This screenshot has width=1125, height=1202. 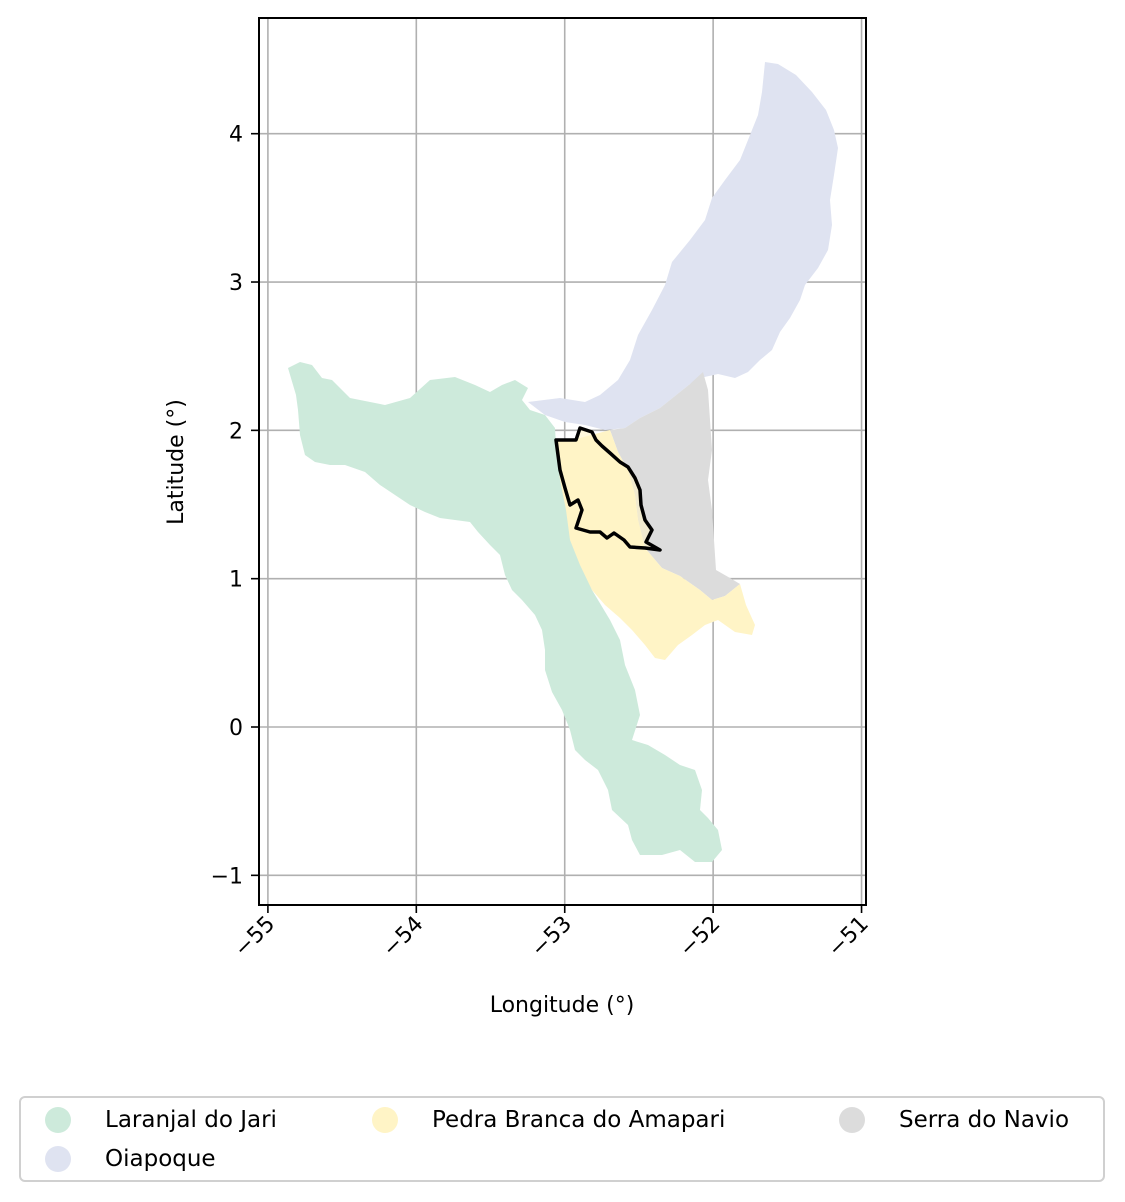 I want to click on x-axis-label: Longitude (°), so click(x=562, y=1005).